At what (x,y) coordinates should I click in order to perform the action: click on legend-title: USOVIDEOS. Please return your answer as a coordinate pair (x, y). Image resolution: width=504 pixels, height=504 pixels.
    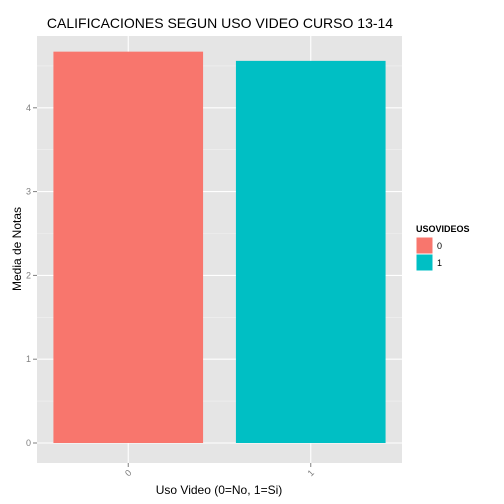
    Looking at the image, I should click on (443, 229).